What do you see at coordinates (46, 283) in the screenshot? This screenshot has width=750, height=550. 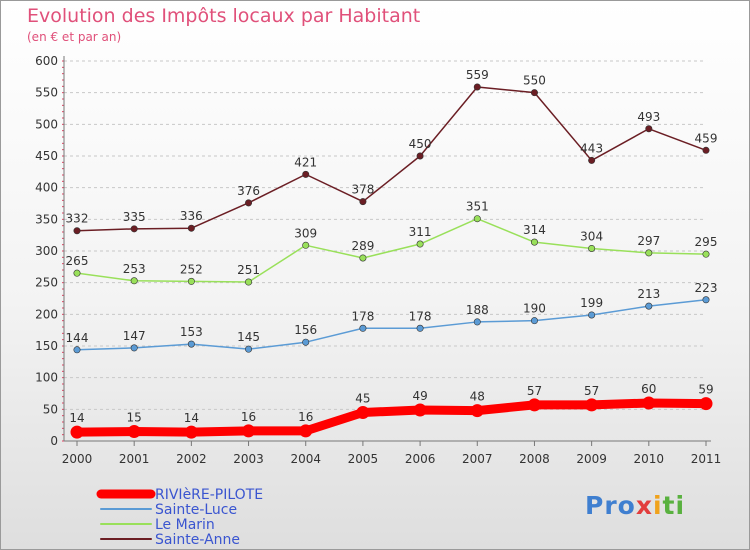 I see `y-tick-label: 250` at bounding box center [46, 283].